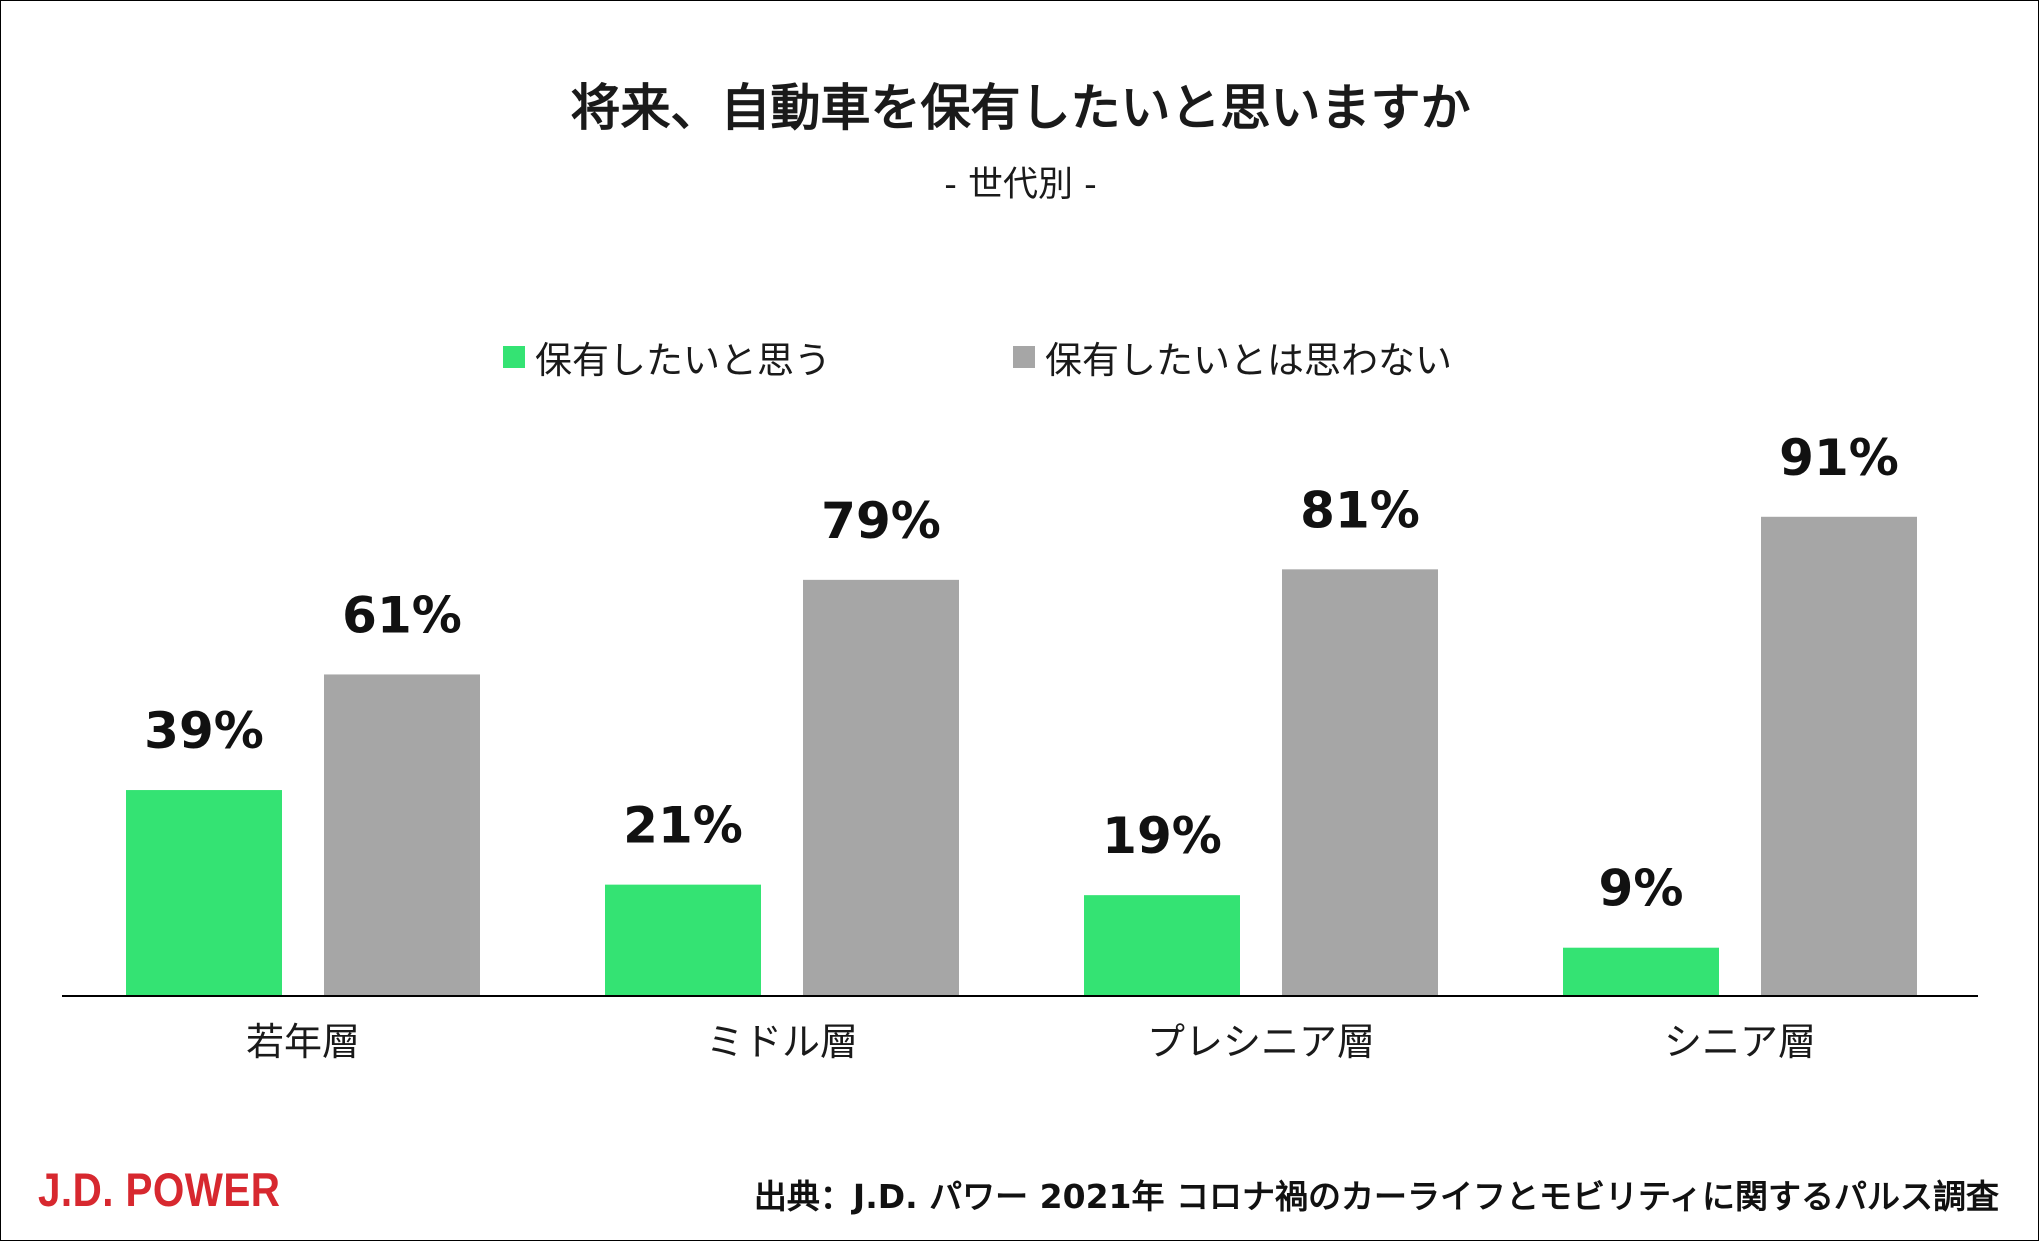  What do you see at coordinates (1740, 1042) in the screenshot?
I see `category-label-3: シニア層` at bounding box center [1740, 1042].